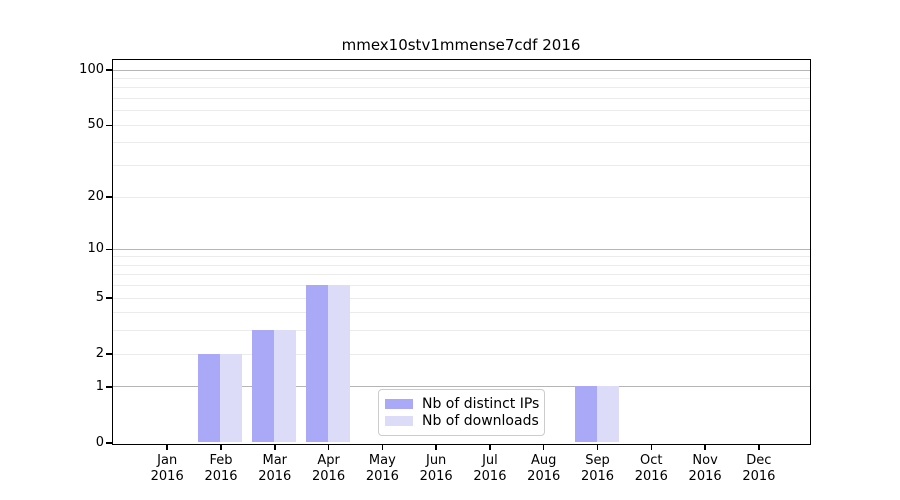 This screenshot has height=500, width=900. Describe the element at coordinates (99, 298) in the screenshot. I see `y-tick-label: 5` at that location.